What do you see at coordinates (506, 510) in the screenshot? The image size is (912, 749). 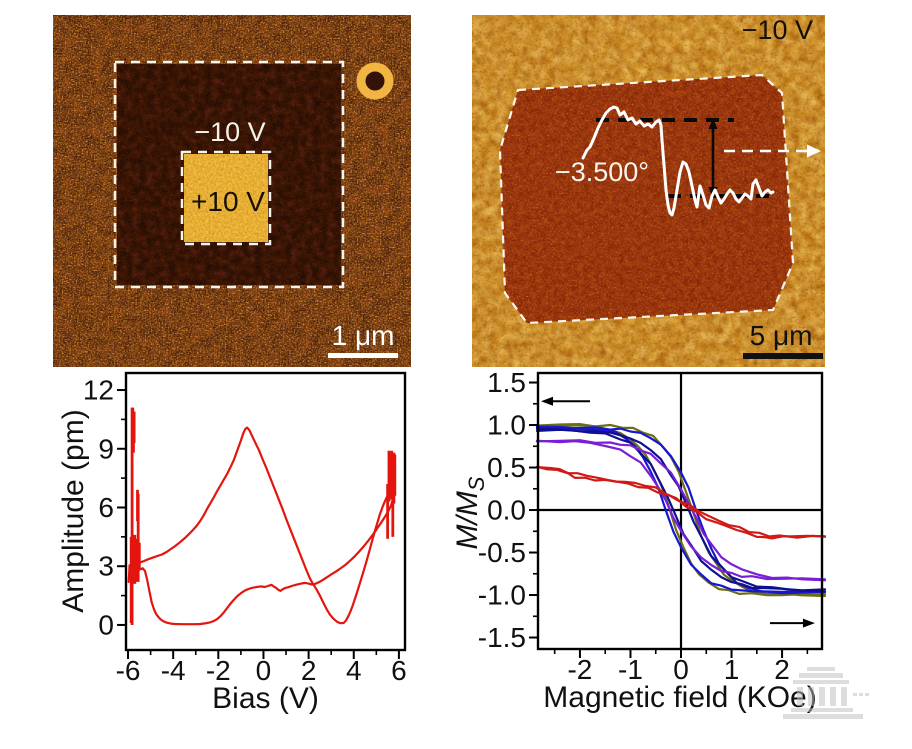 I see `y-tick-label: 0.0` at bounding box center [506, 510].